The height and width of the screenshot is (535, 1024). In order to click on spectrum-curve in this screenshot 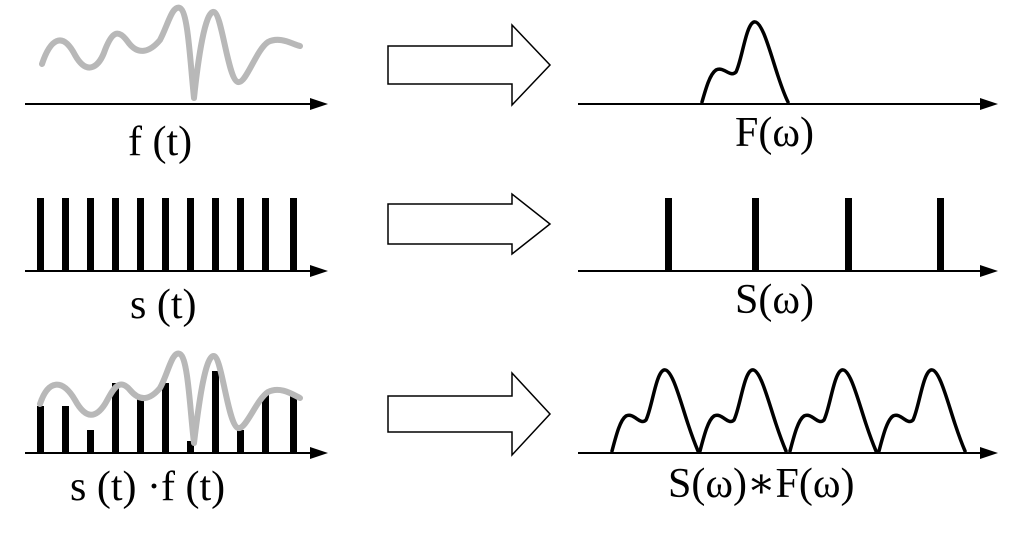, I will do `click(745, 62)`.